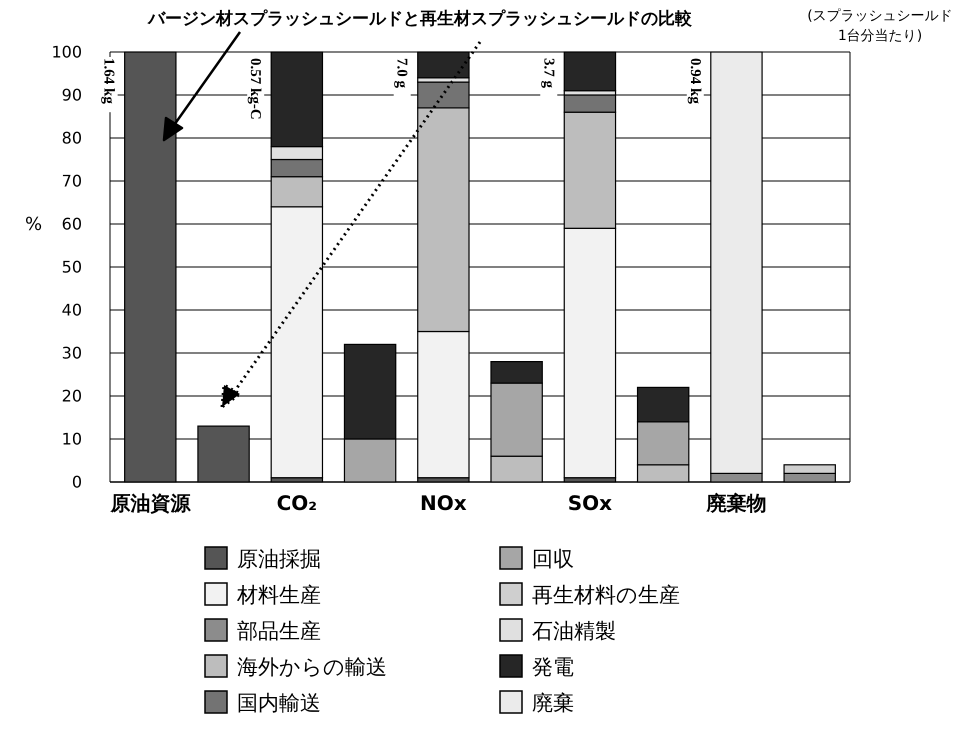 This screenshot has height=735, width=965. I want to click on x-tick-label: CO₂, so click(297, 503).